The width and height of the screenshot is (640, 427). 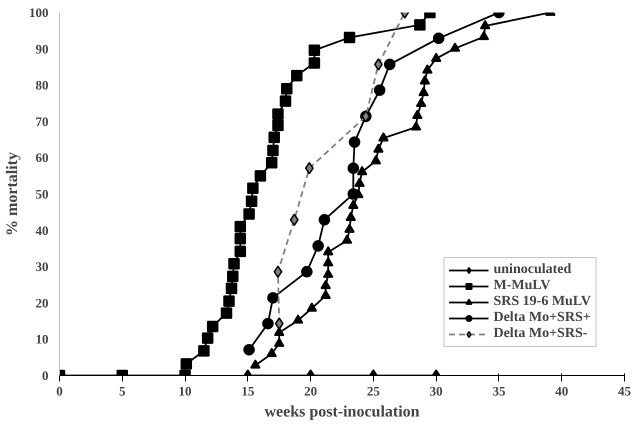 What do you see at coordinates (625, 391) in the screenshot?
I see `x-tick-label: 45` at bounding box center [625, 391].